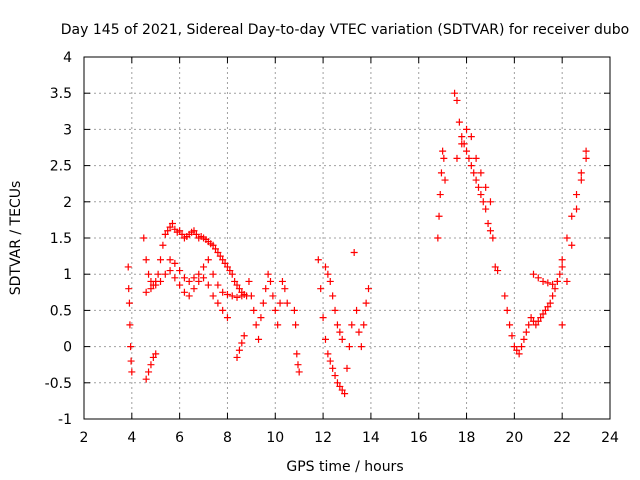  What do you see at coordinates (198, 294) in the screenshot?
I see `series-s4` at bounding box center [198, 294].